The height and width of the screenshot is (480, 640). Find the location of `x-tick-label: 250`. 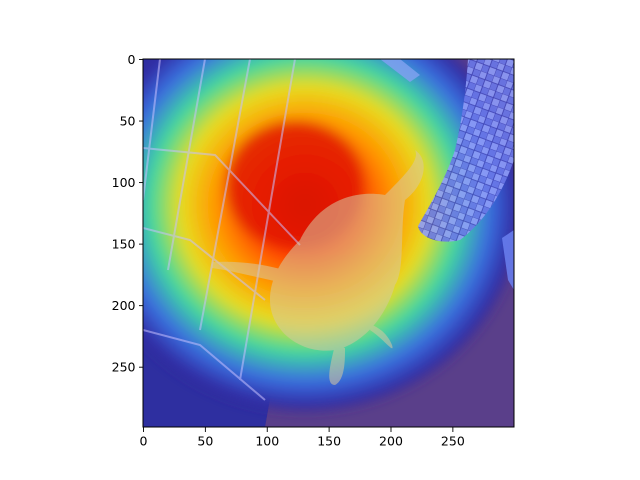

x-tick-label: 250 is located at coordinates (453, 441).